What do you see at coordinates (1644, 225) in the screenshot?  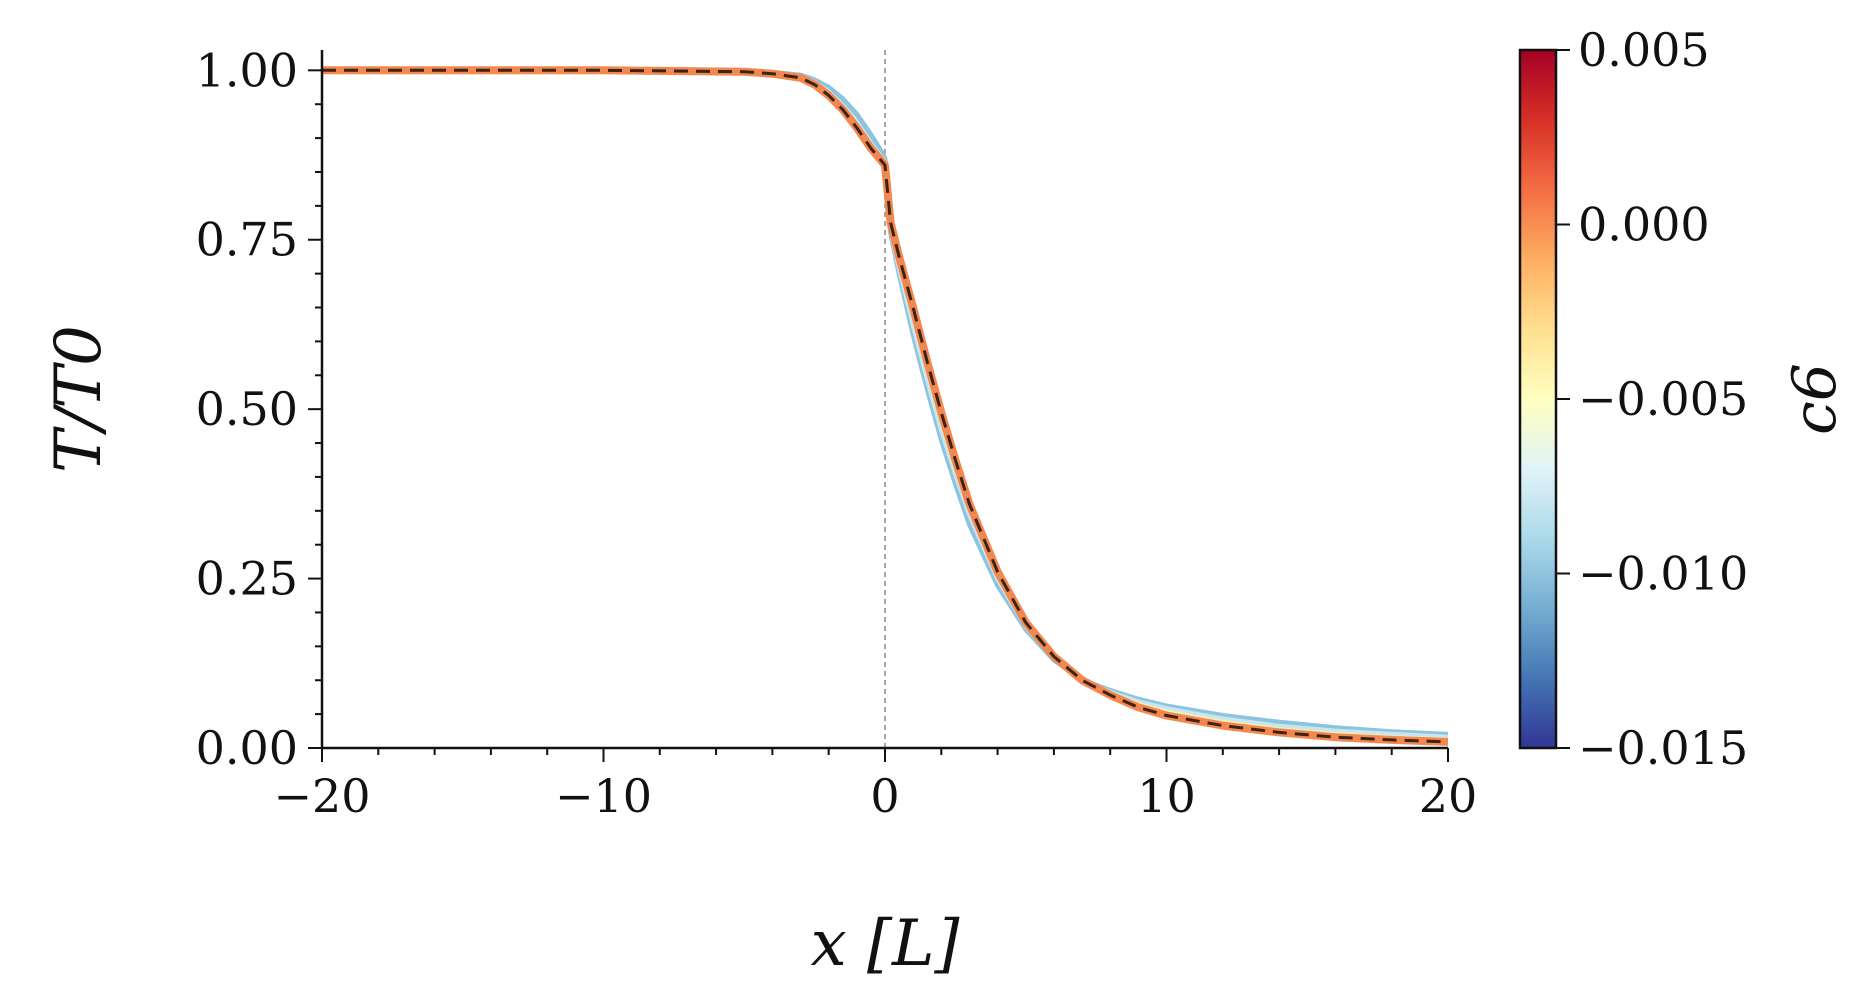 I see `colorbar-tick-label: 0.000` at bounding box center [1644, 225].